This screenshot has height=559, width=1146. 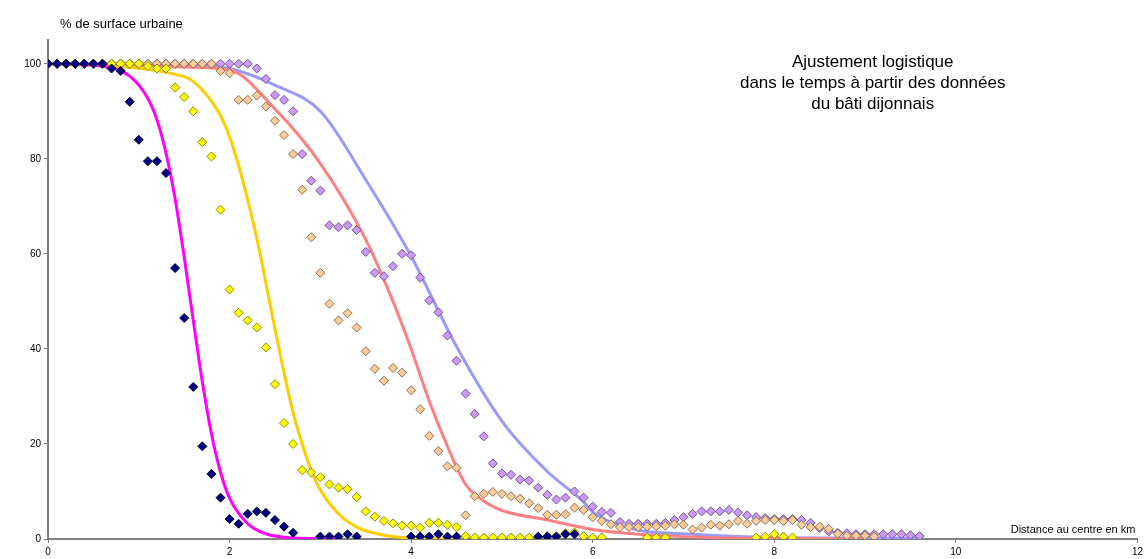 What do you see at coordinates (411, 551) in the screenshot?
I see `x-tick-label: 4` at bounding box center [411, 551].